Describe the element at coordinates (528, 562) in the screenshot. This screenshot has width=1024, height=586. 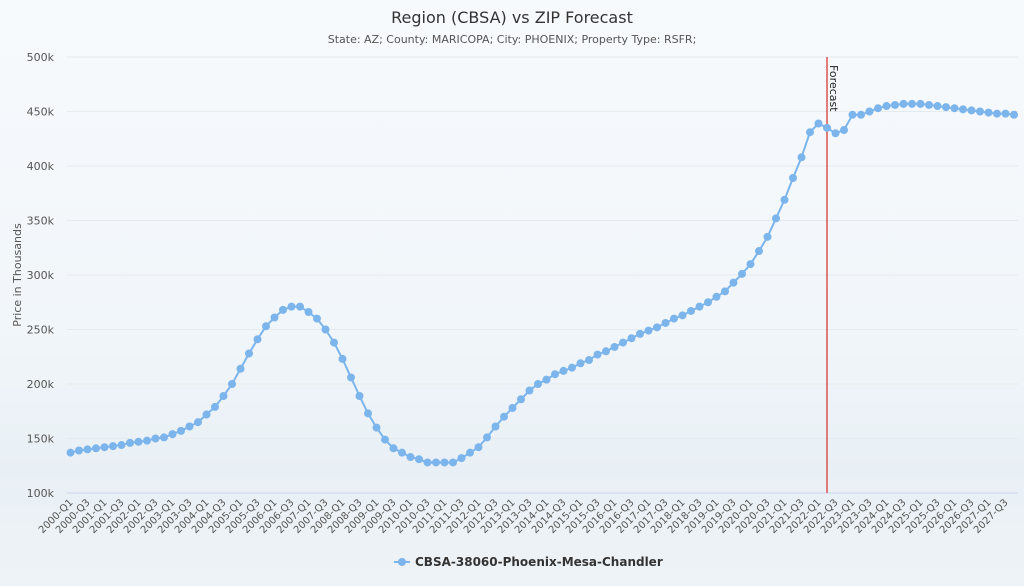
I see `legend: CBSA-38060-Phoenix-Mesa-Chandler` at that location.